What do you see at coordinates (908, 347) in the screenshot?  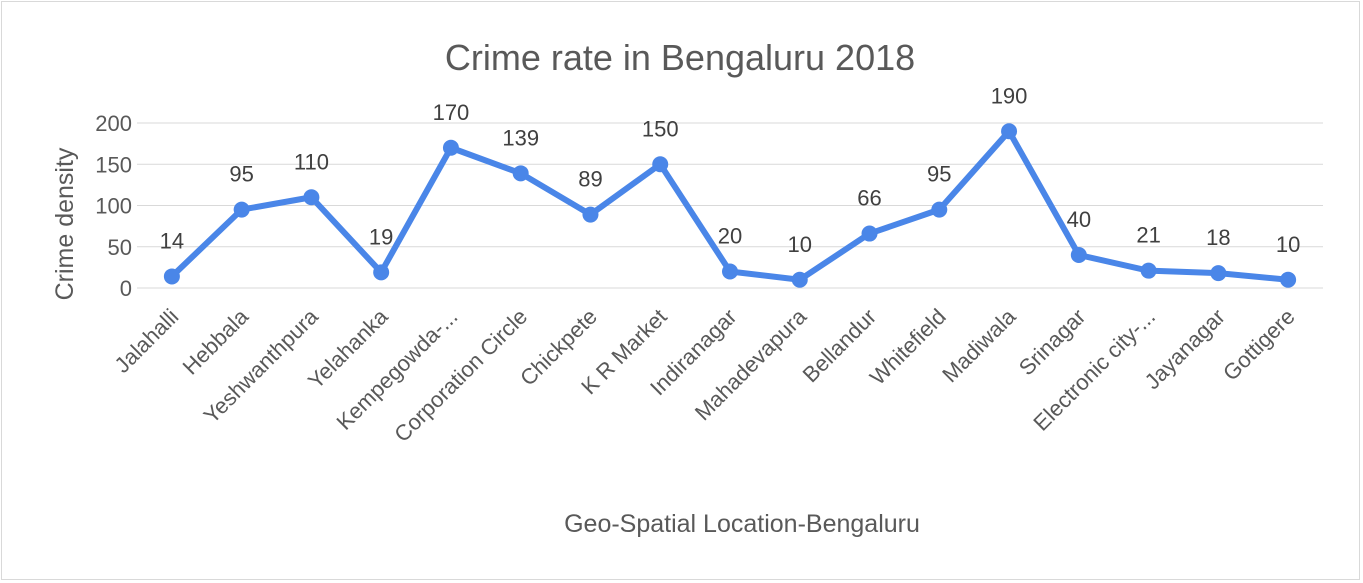 I see `x-tick-label: Whitefield` at bounding box center [908, 347].